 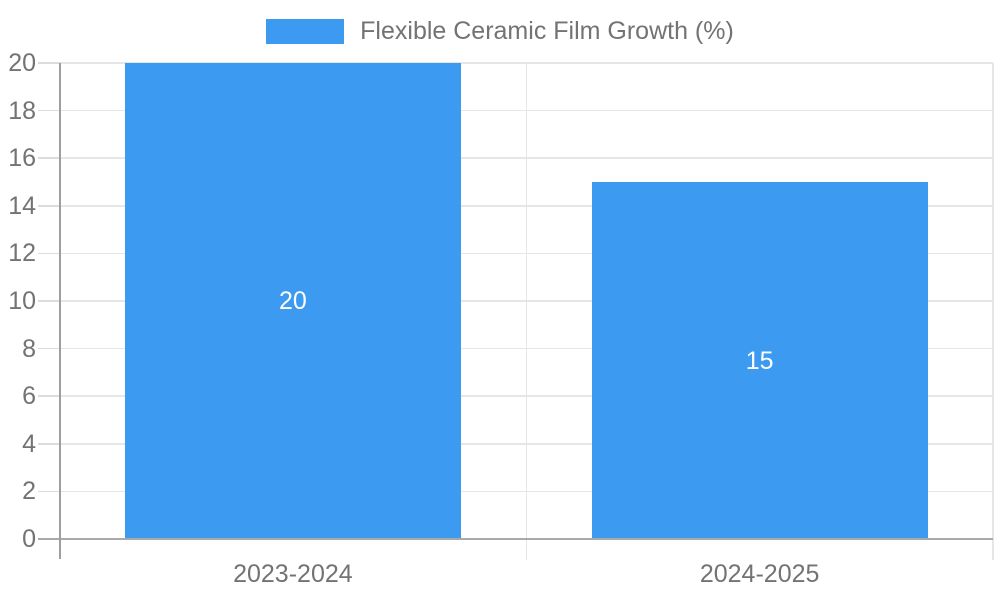 I want to click on y-axis-label: 12, so click(x=22, y=253).